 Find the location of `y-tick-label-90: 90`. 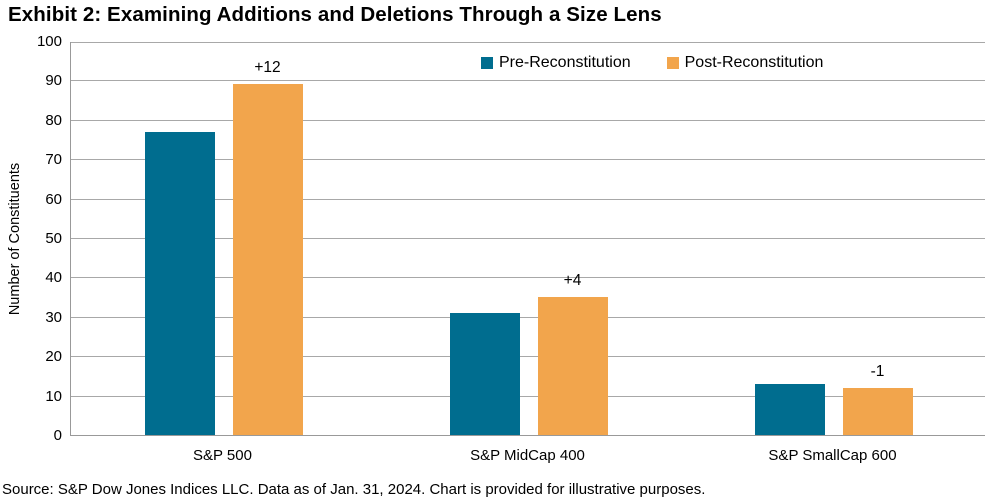

y-tick-label-90: 90 is located at coordinates (53, 81).